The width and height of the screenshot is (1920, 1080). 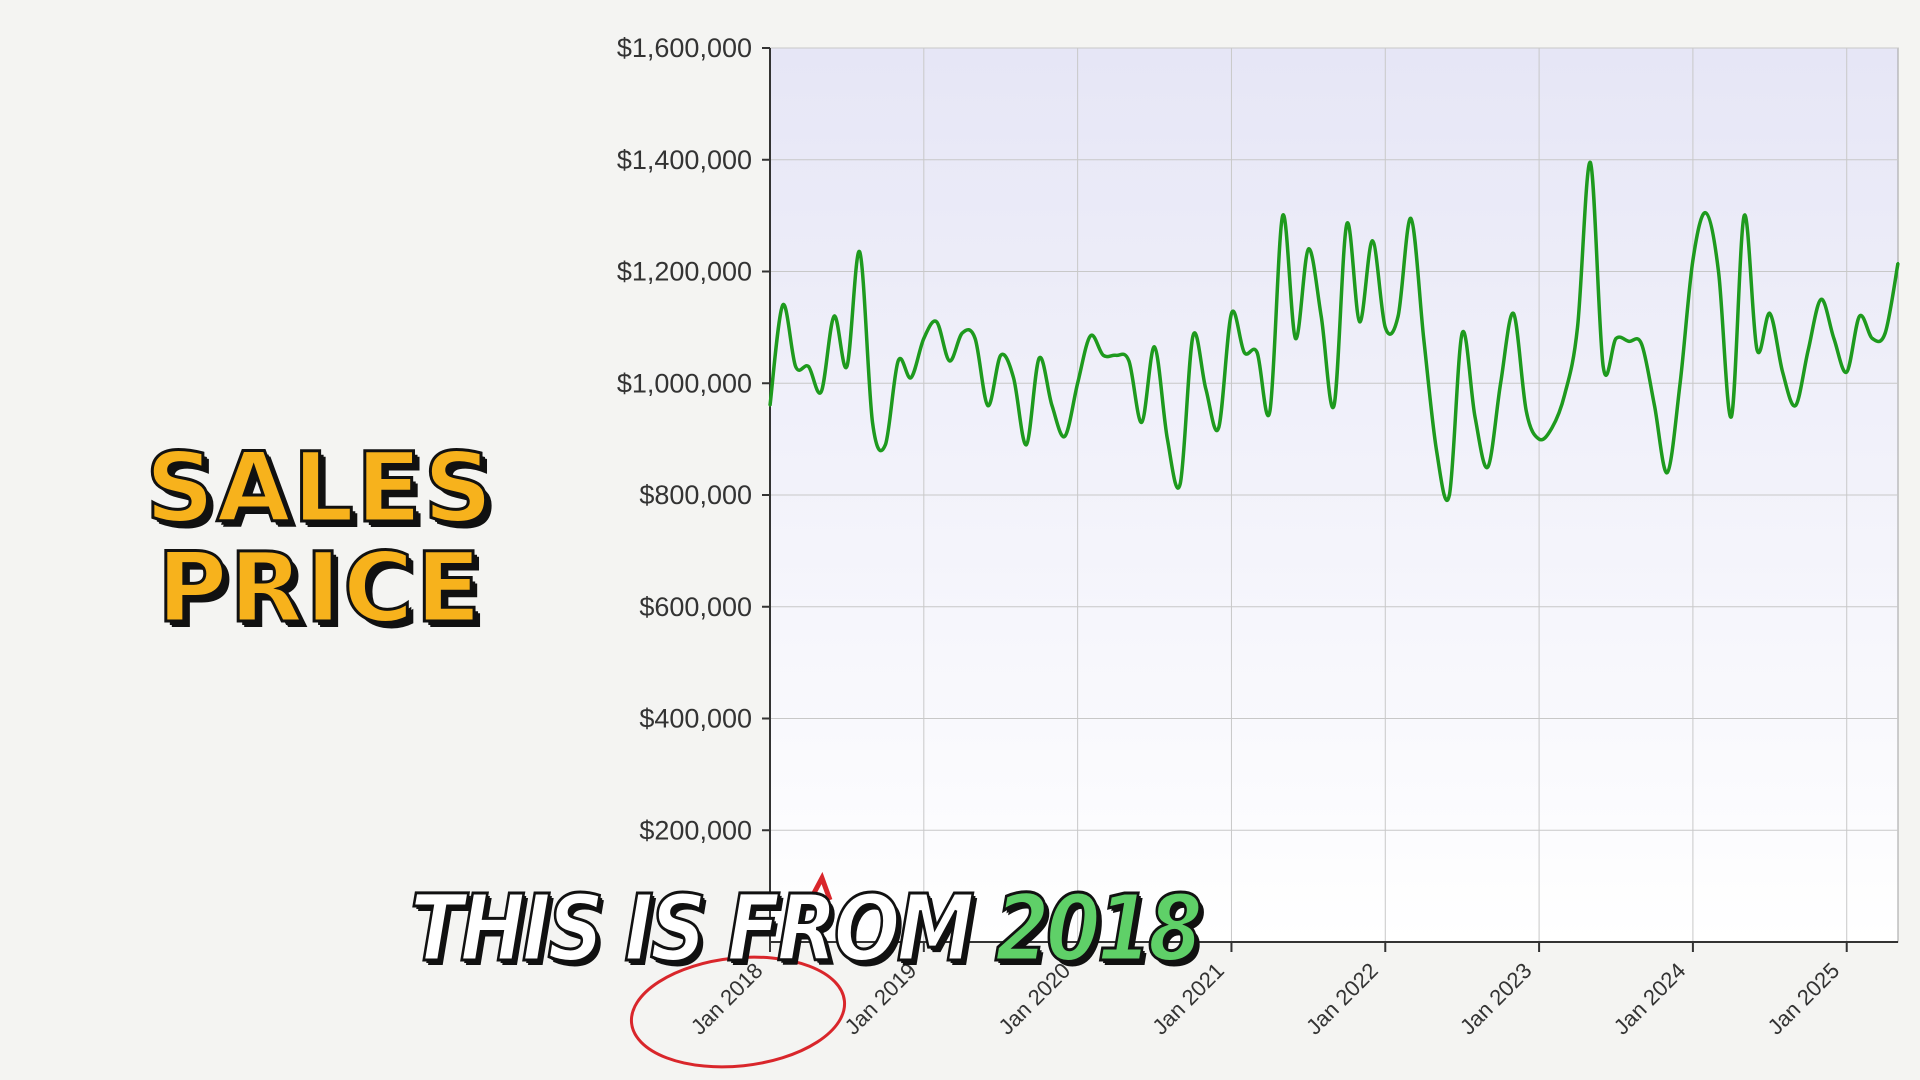 What do you see at coordinates (319, 488) in the screenshot?
I see `title-sales: SALES` at bounding box center [319, 488].